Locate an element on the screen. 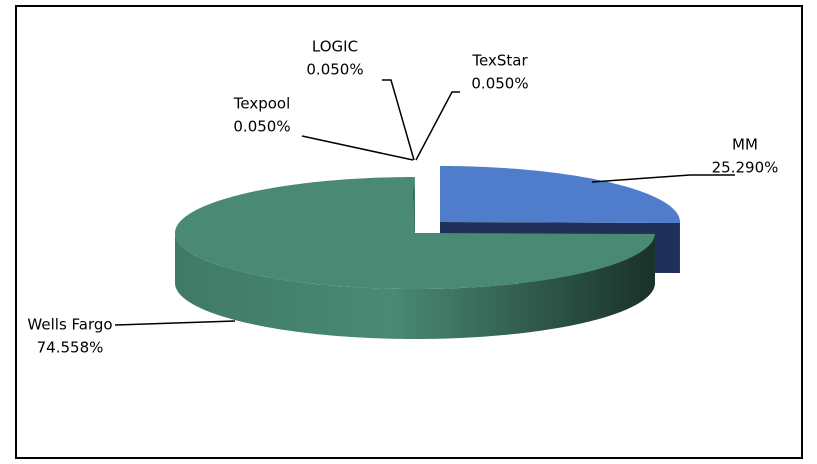 This screenshot has height=464, width=817. data-label-name: Wells Fargo is located at coordinates (69, 325).